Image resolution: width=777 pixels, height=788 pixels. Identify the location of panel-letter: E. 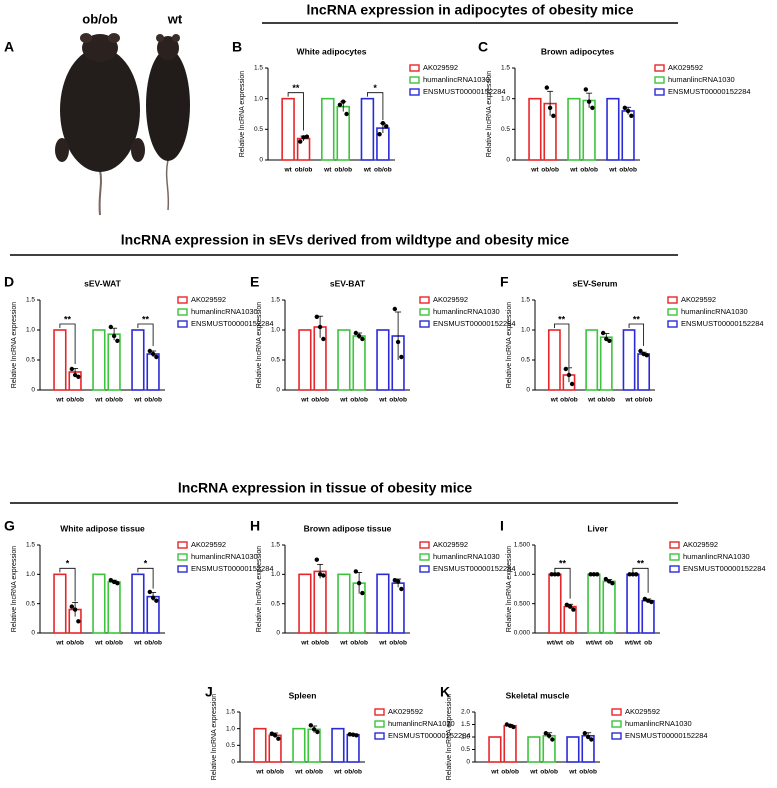
(254, 282).